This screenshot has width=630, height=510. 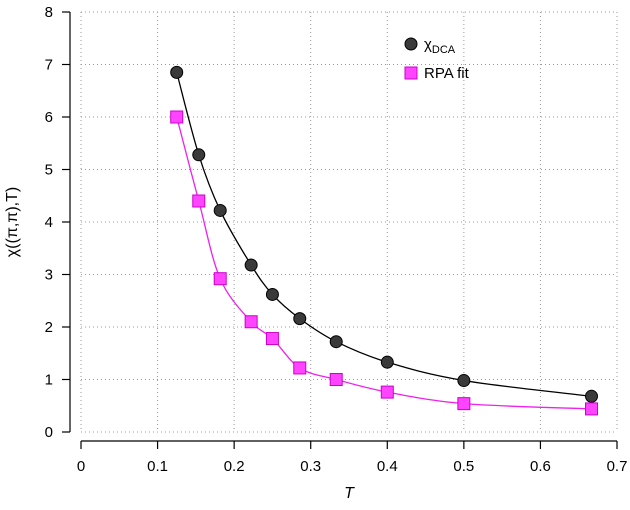 What do you see at coordinates (463, 466) in the screenshot?
I see `x-tick-label-5: 0.5` at bounding box center [463, 466].